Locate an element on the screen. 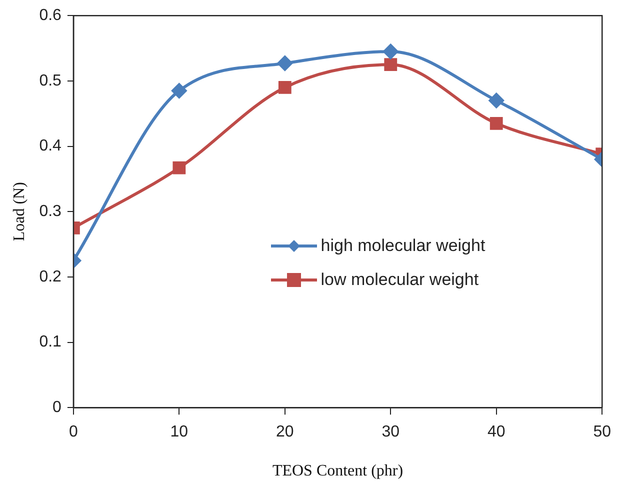  y-tick-label: 0.4 is located at coordinates (50, 146).